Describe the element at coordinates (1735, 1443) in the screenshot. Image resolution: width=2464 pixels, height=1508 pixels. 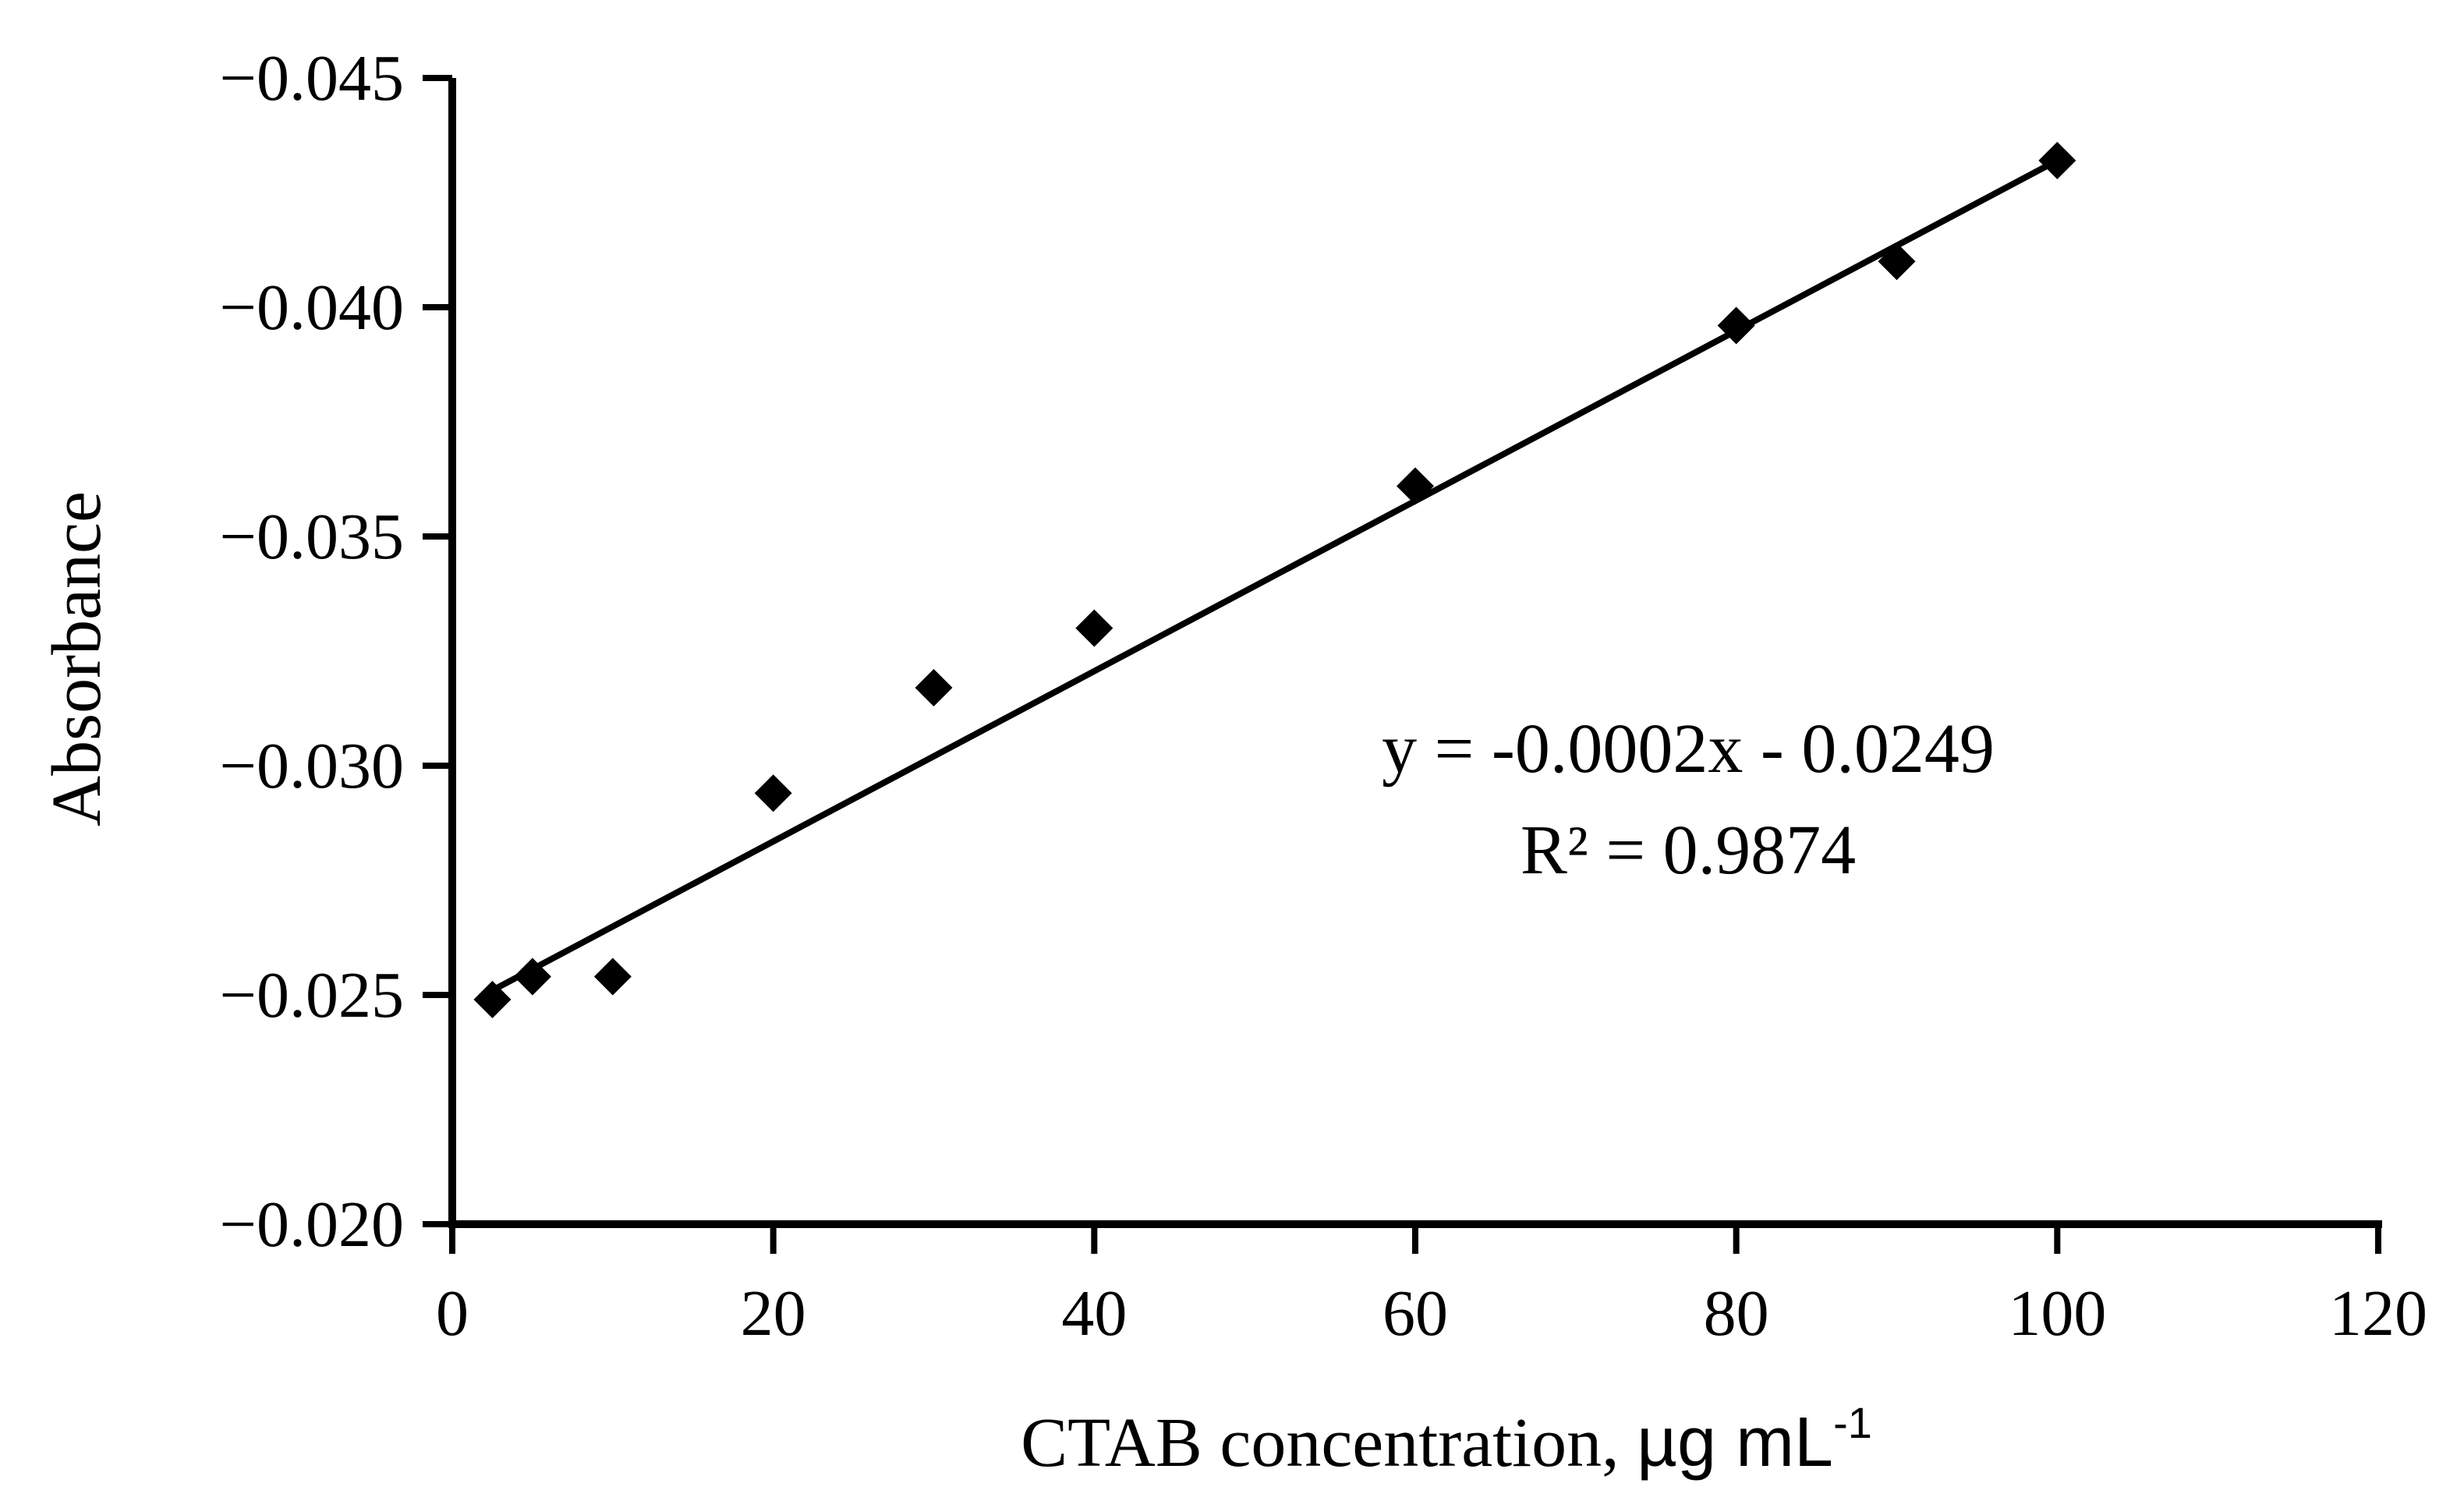
I see `x-axis-title-unit: µg mL` at that location.